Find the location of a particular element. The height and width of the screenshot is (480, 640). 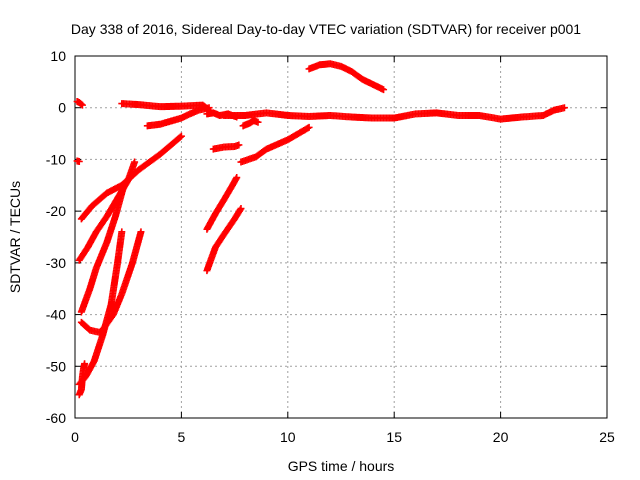

x-tick-label: 15 is located at coordinates (394, 437).